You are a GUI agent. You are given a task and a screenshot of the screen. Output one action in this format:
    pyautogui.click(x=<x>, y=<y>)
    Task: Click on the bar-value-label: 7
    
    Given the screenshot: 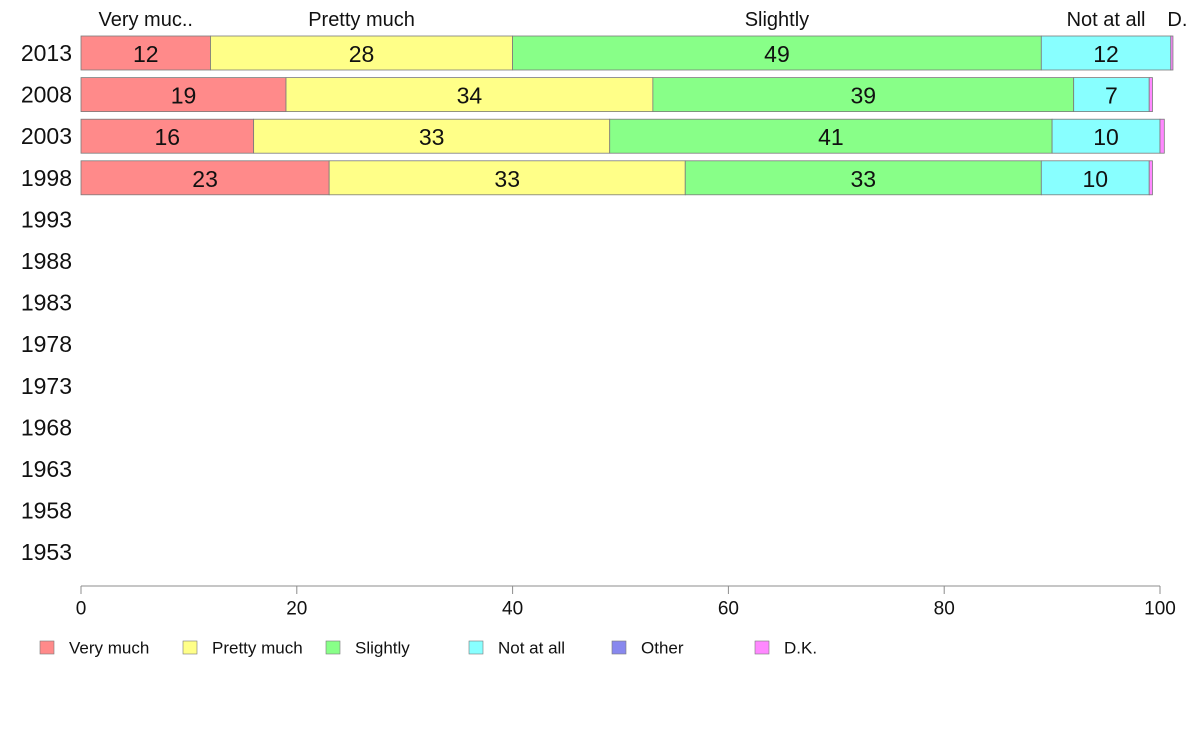 What is the action you would take?
    pyautogui.click(x=1111, y=96)
    